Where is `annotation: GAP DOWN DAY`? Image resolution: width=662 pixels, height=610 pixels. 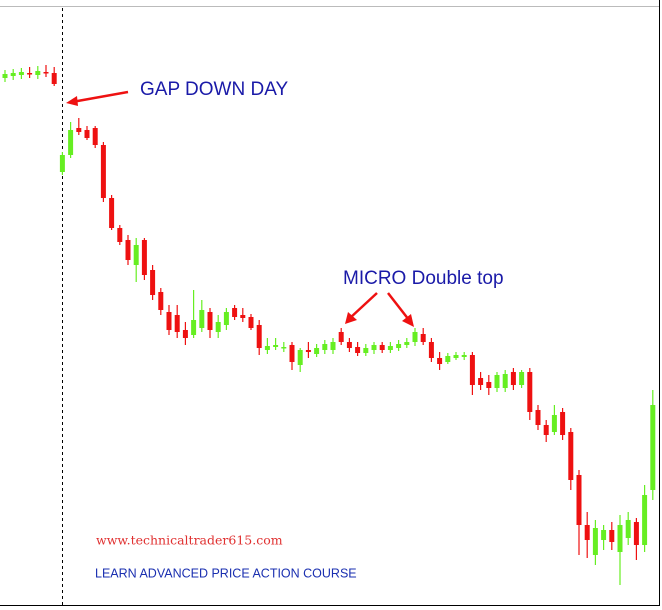
annotation: GAP DOWN DAY is located at coordinates (214, 89).